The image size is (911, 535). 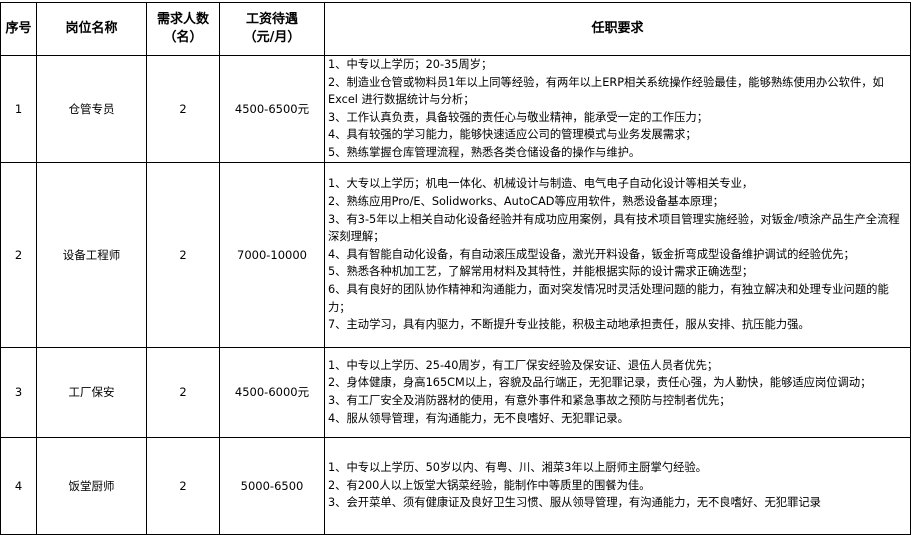 I want to click on cell-no: 3, so click(x=18, y=392).